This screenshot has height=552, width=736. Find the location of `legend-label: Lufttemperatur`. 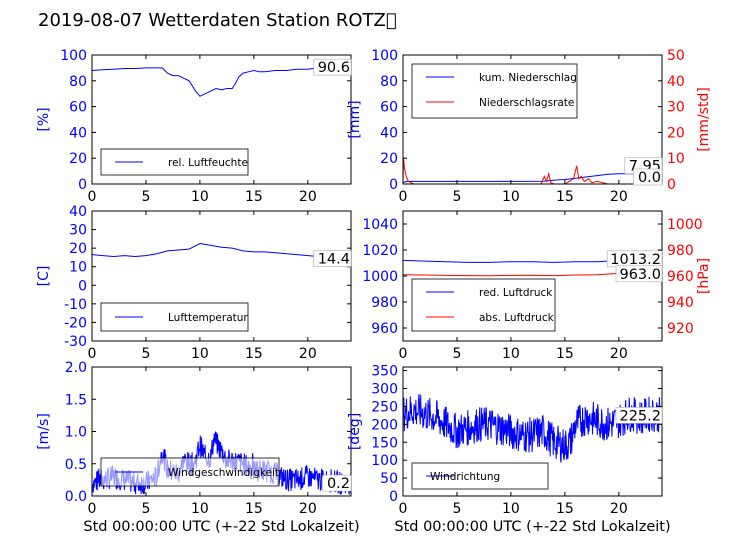

legend-label: Lufttemperatur is located at coordinates (208, 318).